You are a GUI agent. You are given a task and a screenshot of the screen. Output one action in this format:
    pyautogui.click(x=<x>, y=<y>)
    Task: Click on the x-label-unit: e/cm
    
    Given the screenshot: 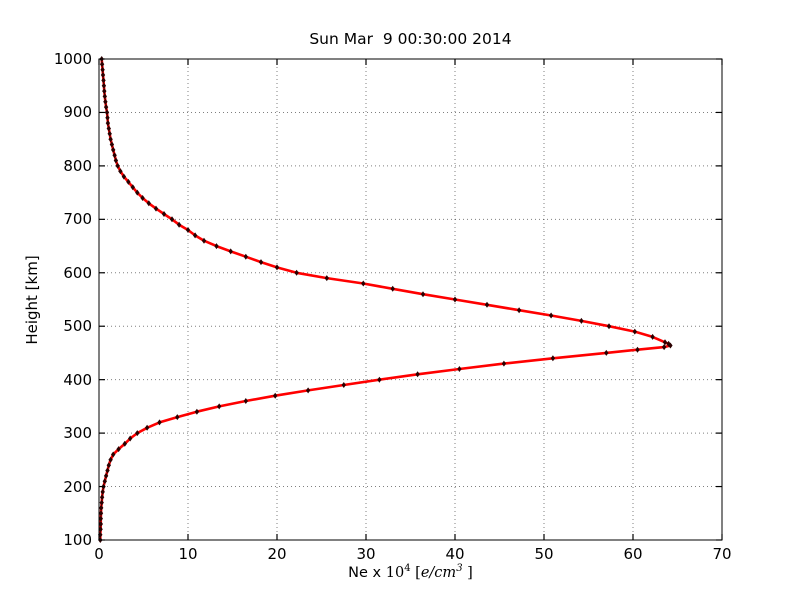 What is the action you would take?
    pyautogui.click(x=438, y=572)
    